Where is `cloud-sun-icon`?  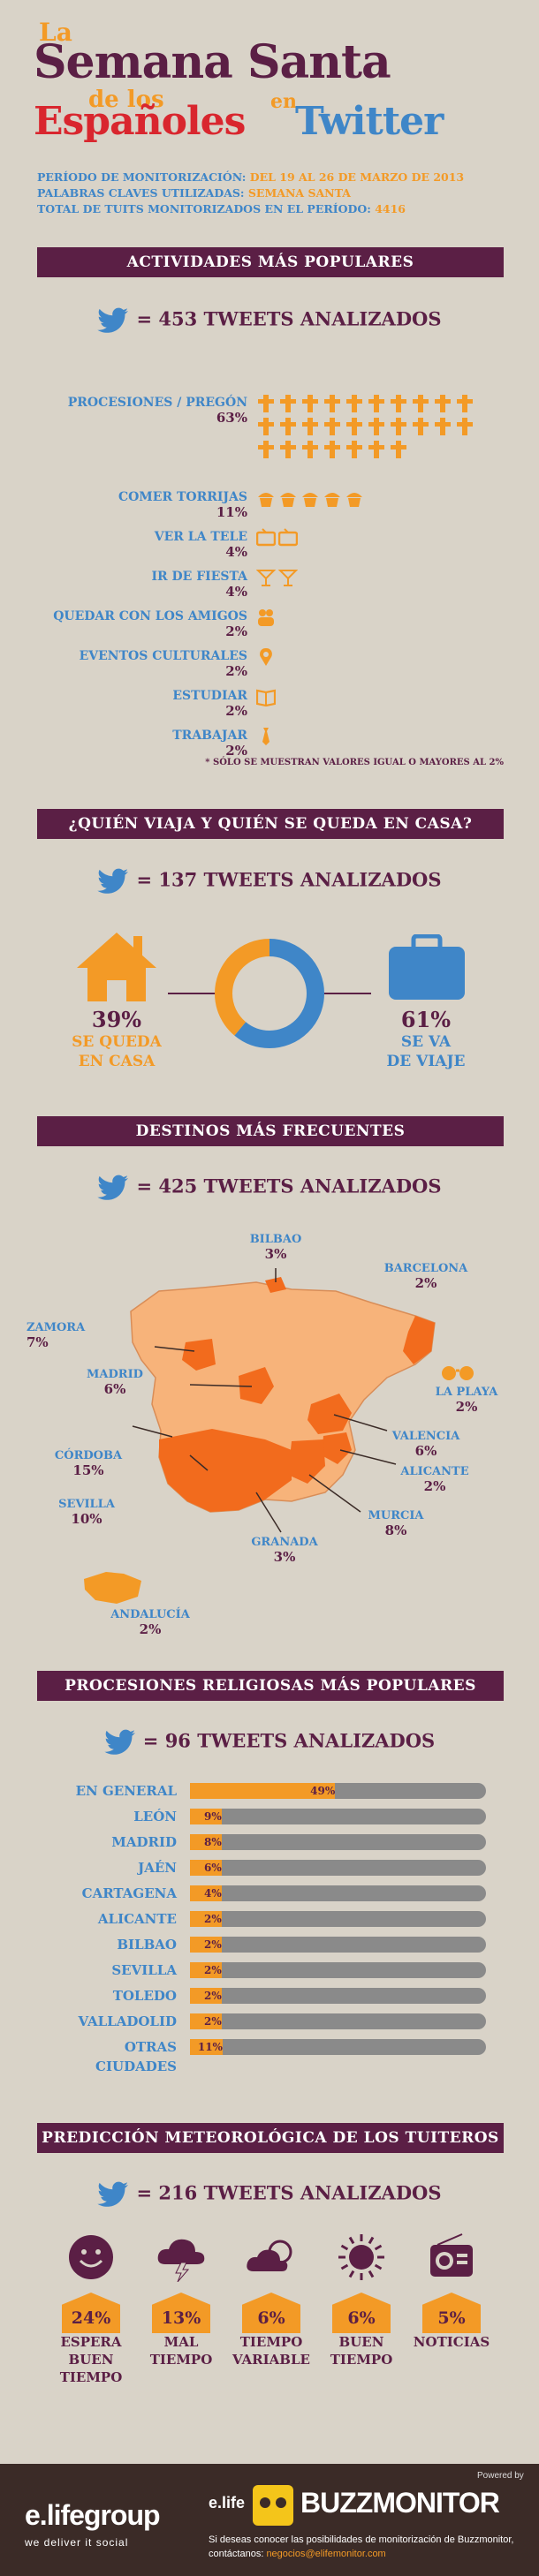
cloud-sun-icon is located at coordinates (269, 2255).